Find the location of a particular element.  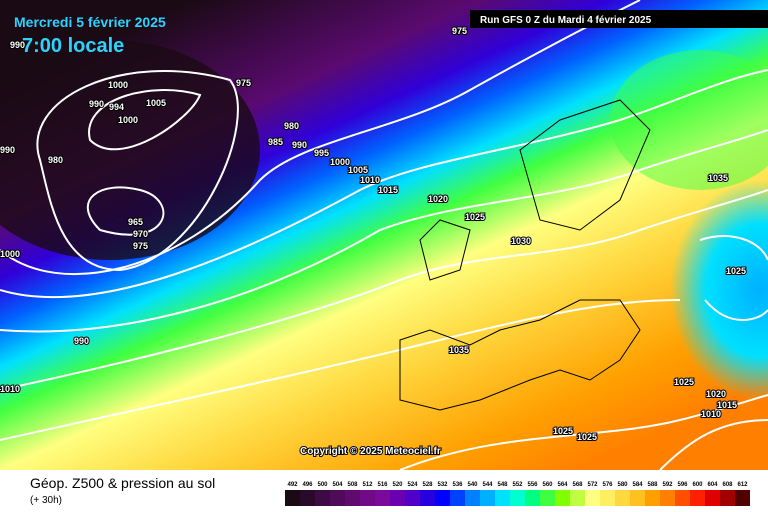

legend-label: 588 is located at coordinates (652, 485).